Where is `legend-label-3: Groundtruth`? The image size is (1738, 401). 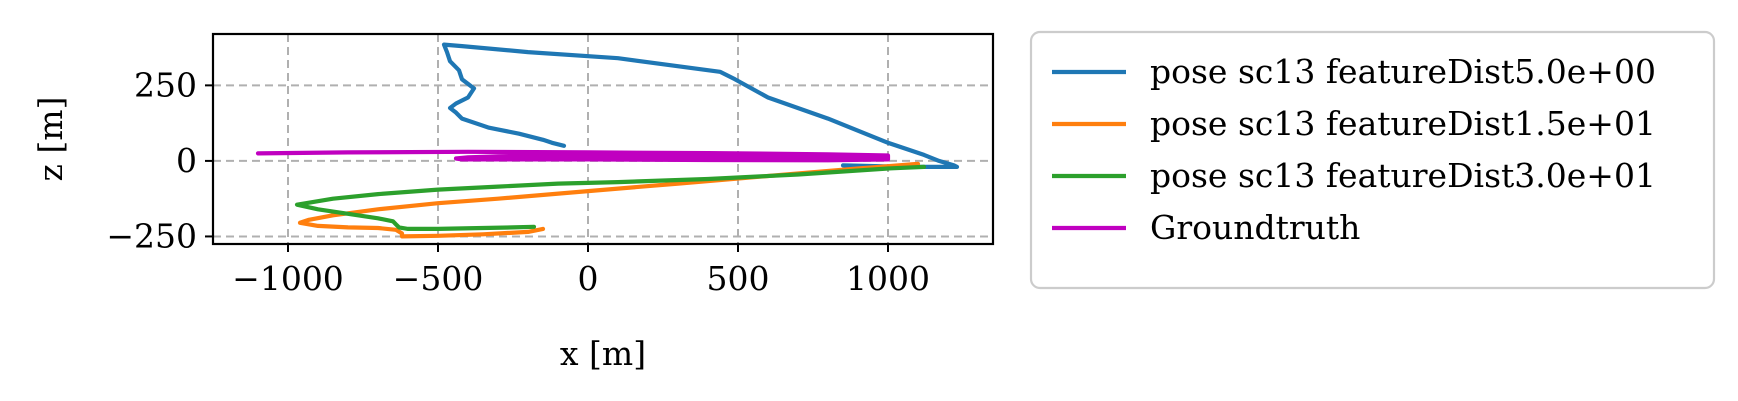 legend-label-3: Groundtruth is located at coordinates (1255, 227).